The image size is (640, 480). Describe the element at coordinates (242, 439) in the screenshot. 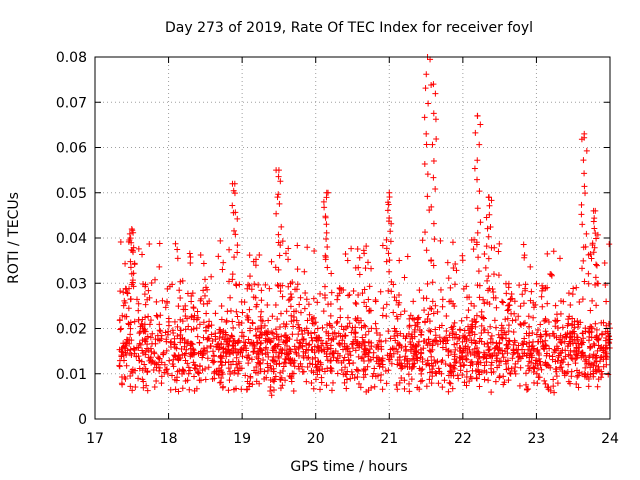

I see `x-tick-label: 19` at that location.